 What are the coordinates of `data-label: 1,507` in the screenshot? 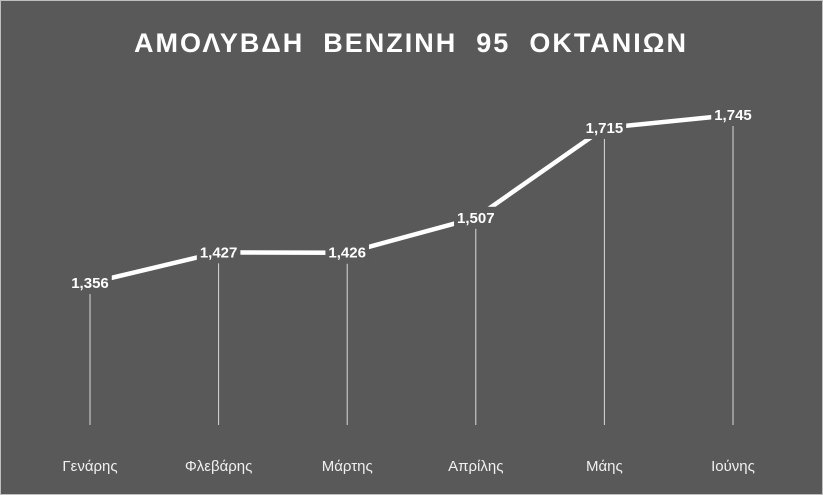 It's located at (476, 218).